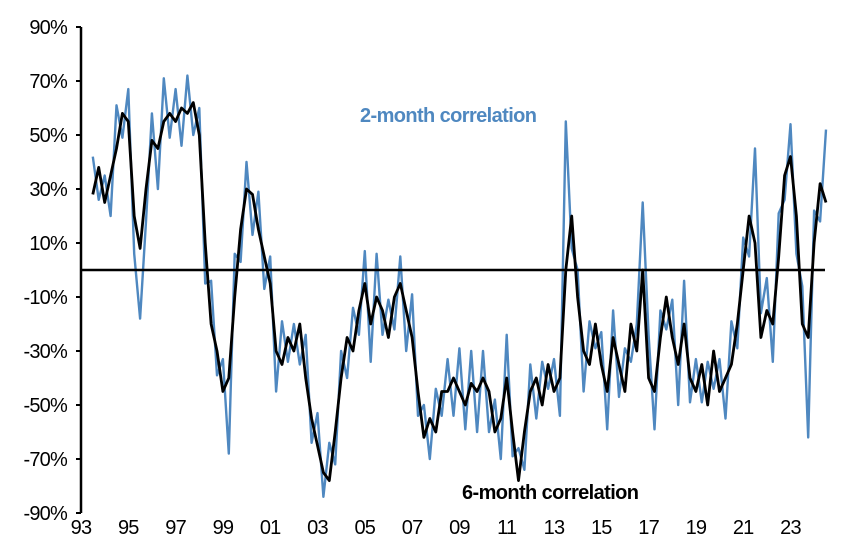 The image size is (852, 554). I want to click on y-axis: 90% 70% 50% 30% 10% -10% -30% -50% -70% -90%, so click(53, 271).